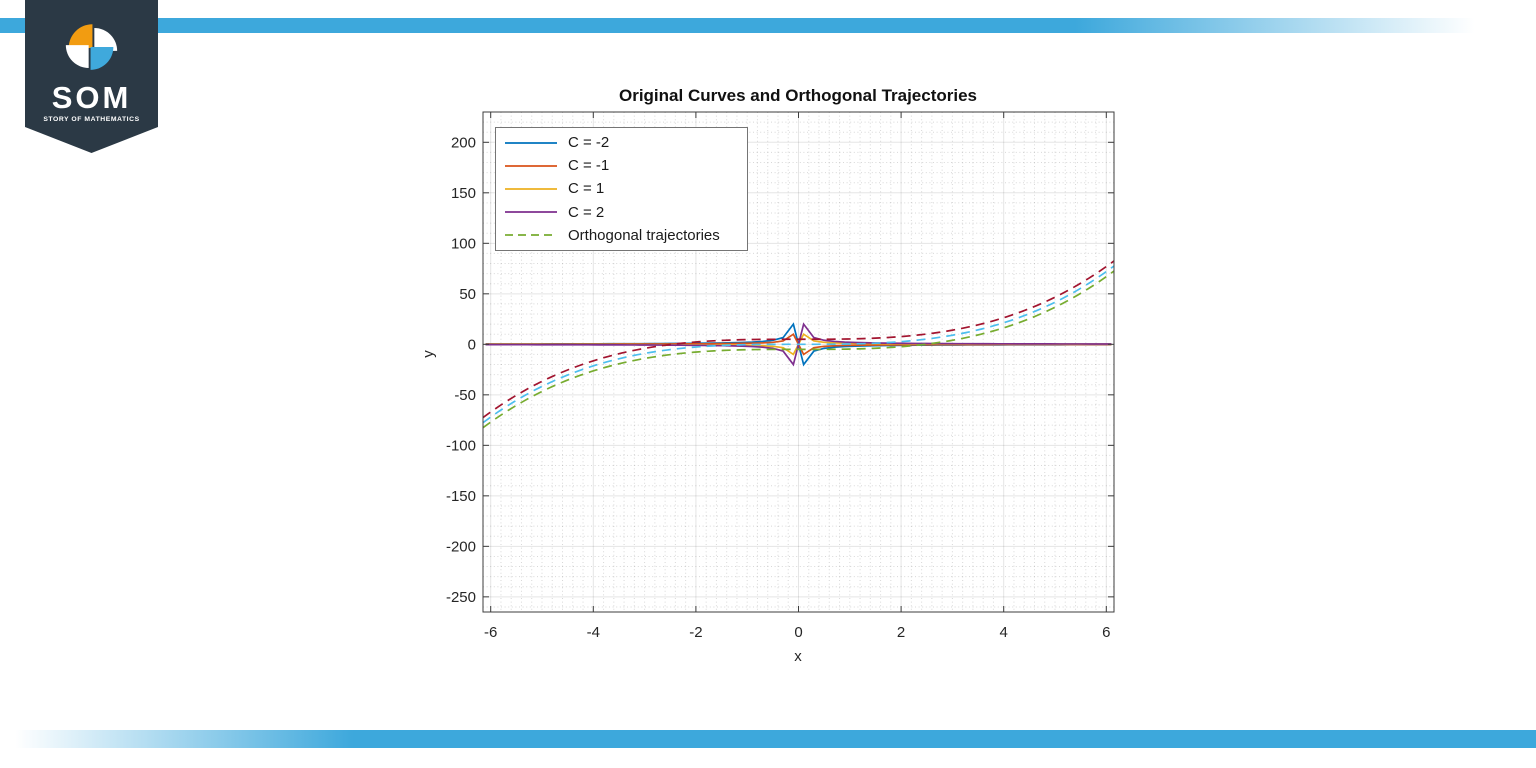 The image size is (1536, 768). I want to click on y-tick-label: 150, so click(463, 193).